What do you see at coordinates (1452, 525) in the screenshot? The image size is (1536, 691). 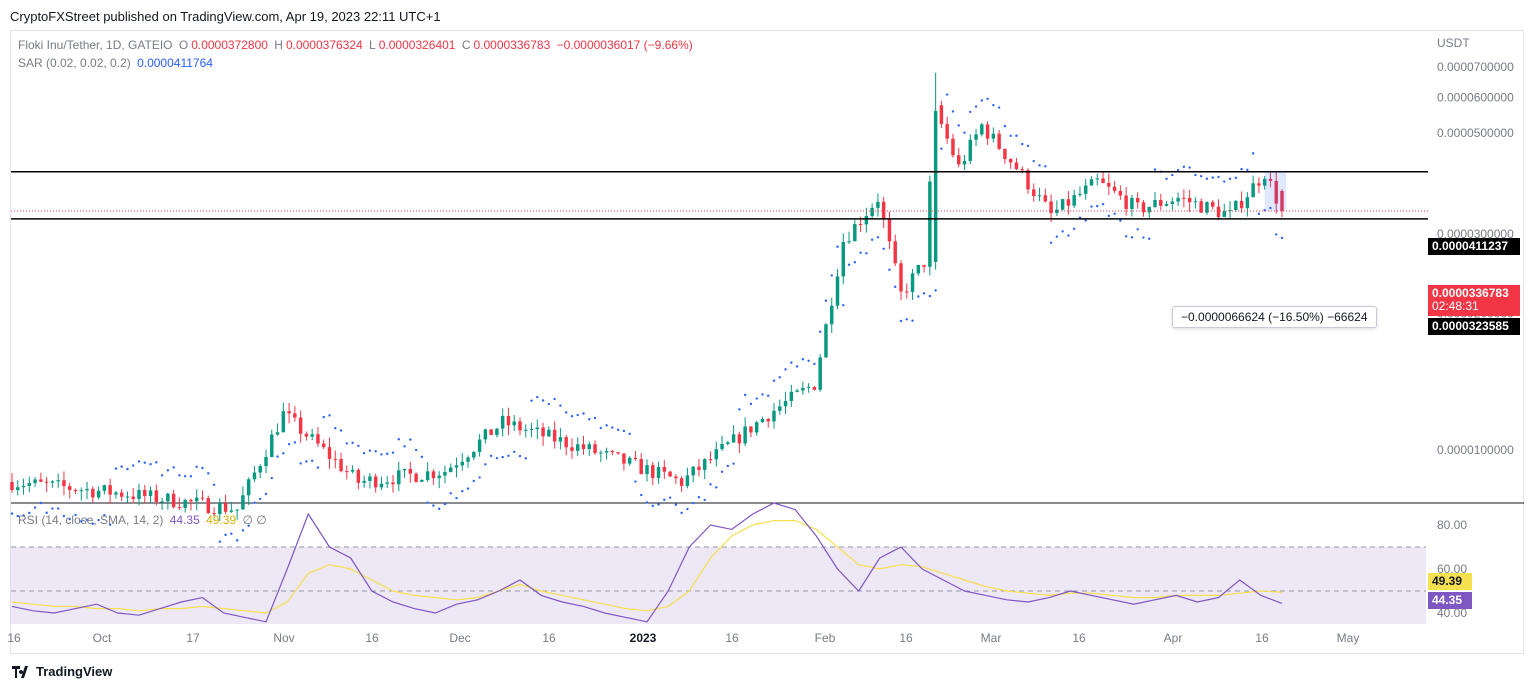 I see `rsi-axis-tick: 80.00` at bounding box center [1452, 525].